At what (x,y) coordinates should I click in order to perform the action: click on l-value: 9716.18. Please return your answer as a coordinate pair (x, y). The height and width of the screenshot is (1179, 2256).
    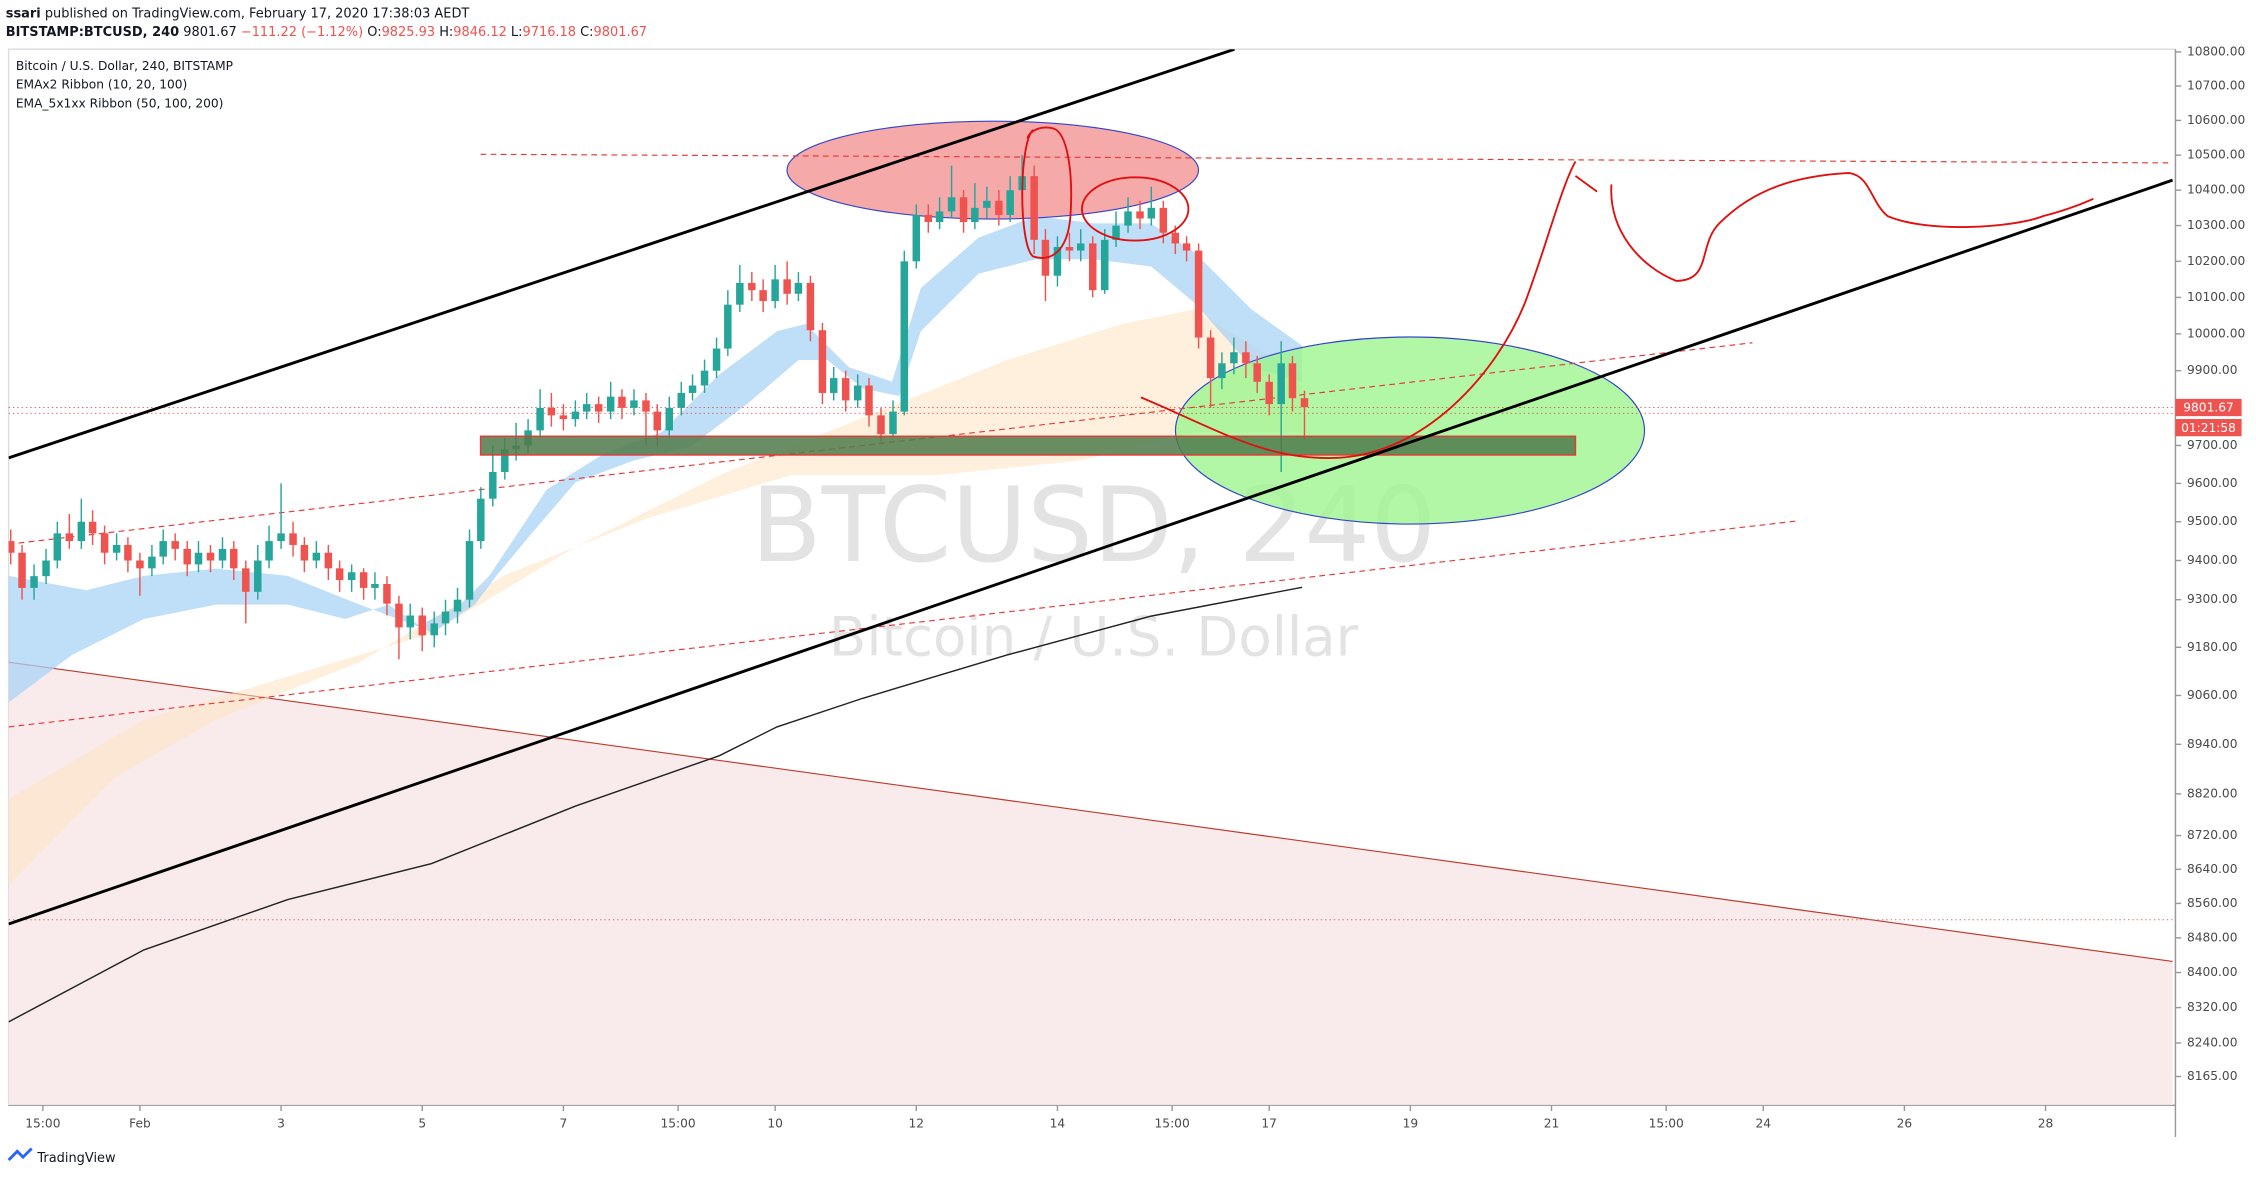
    Looking at the image, I should click on (549, 31).